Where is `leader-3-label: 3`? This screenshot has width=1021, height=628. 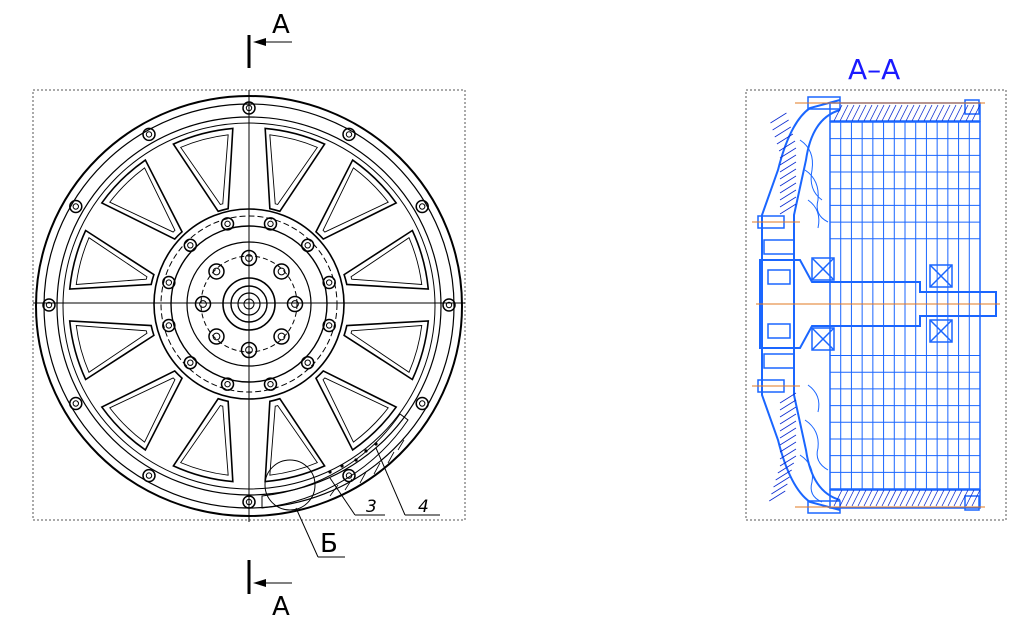
leader-3-label: 3 is located at coordinates (371, 507).